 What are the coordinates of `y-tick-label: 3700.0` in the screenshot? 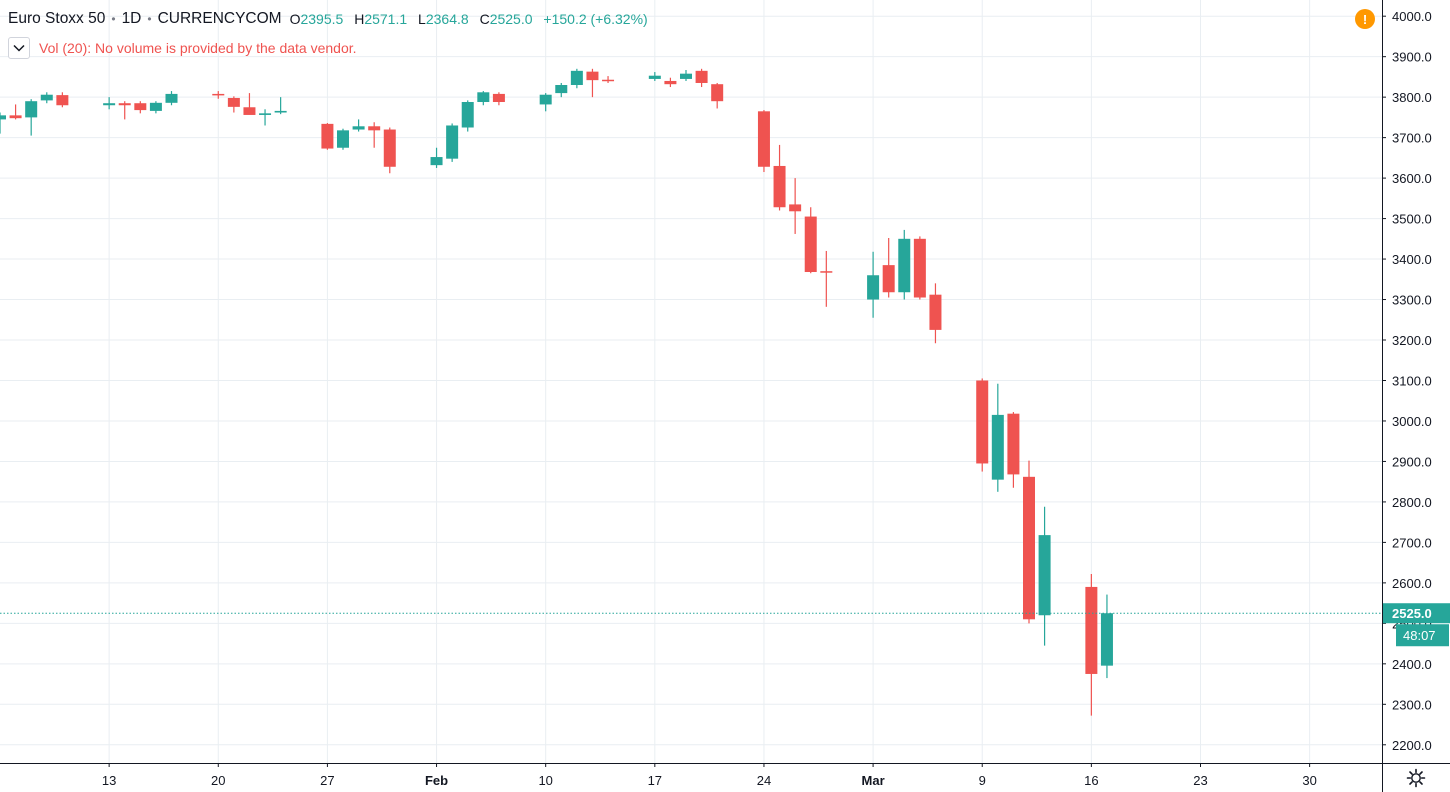 It's located at (1412, 138).